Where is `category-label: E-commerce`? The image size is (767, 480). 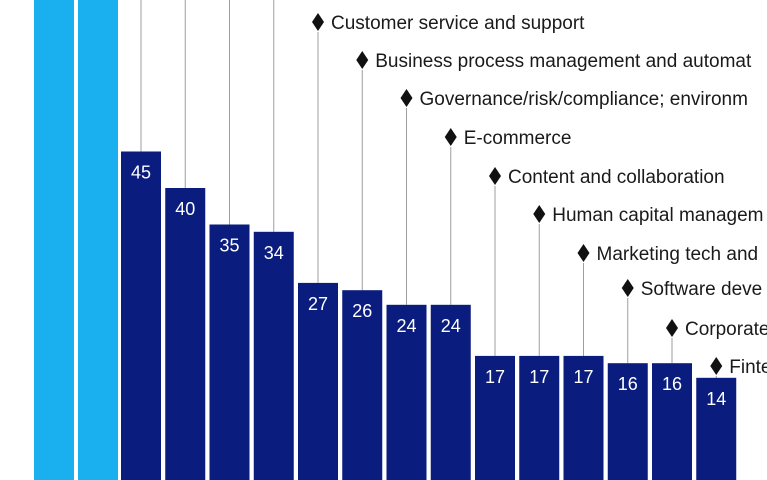 category-label: E-commerce is located at coordinates (518, 138).